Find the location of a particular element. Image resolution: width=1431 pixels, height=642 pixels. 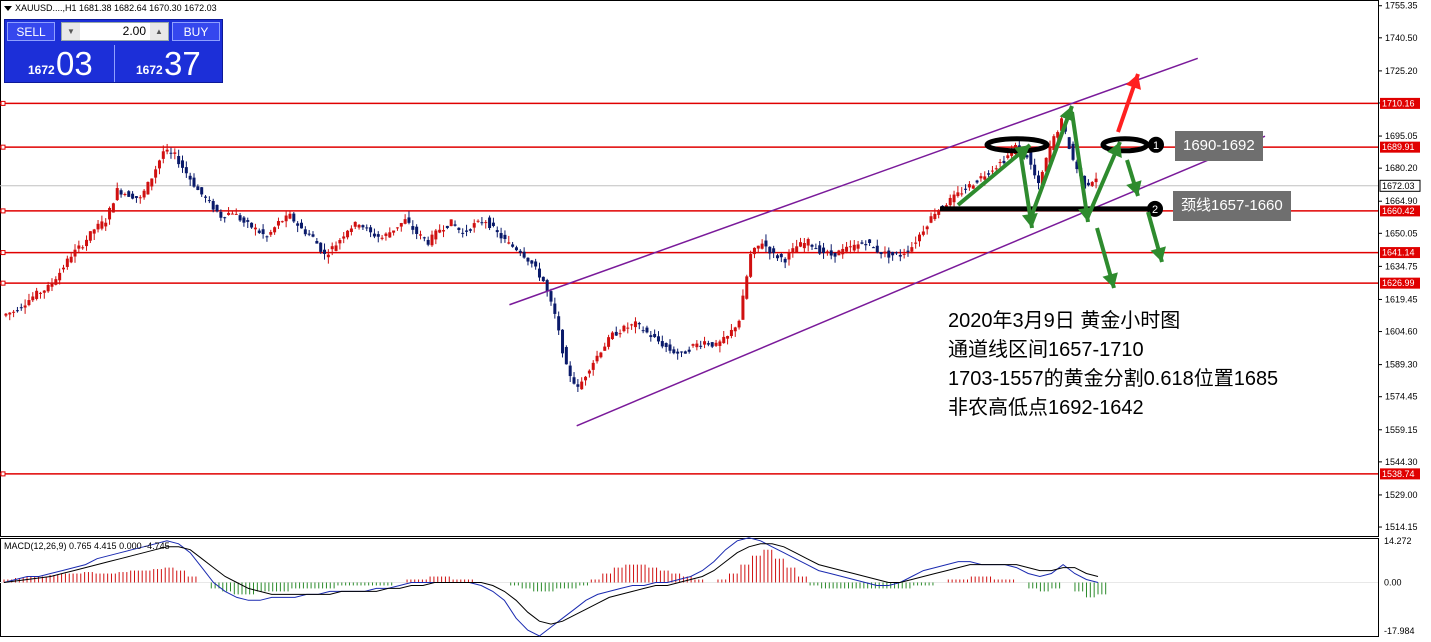

sell-price-small: 1672 is located at coordinates (41, 70).